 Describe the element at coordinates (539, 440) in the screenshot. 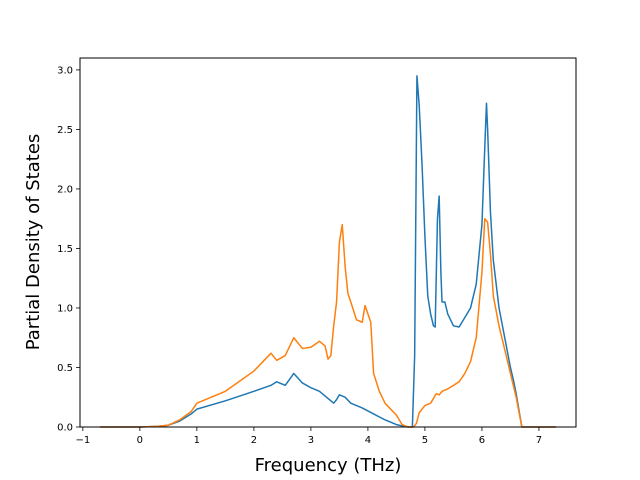

I see `x-tick-label: 7` at that location.